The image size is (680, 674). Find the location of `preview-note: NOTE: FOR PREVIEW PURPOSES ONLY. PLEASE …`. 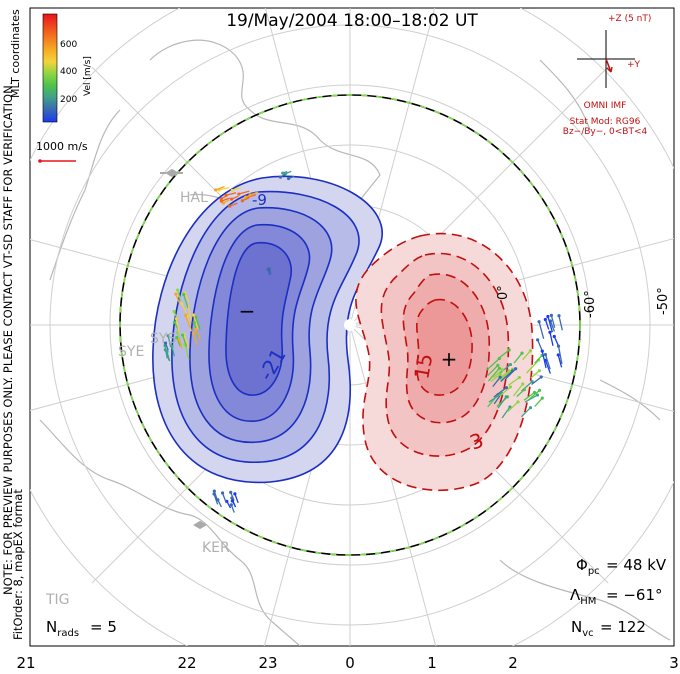

preview-note: NOTE: FOR PREVIEW PURPOSES ONLY. PLEASE … is located at coordinates (8, 338).